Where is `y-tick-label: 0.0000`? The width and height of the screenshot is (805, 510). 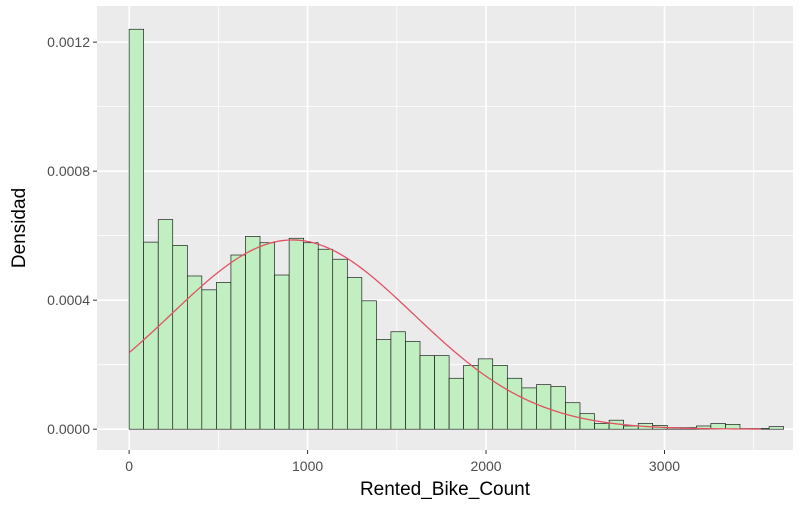
y-tick-label: 0.0000 is located at coordinates (68, 429).